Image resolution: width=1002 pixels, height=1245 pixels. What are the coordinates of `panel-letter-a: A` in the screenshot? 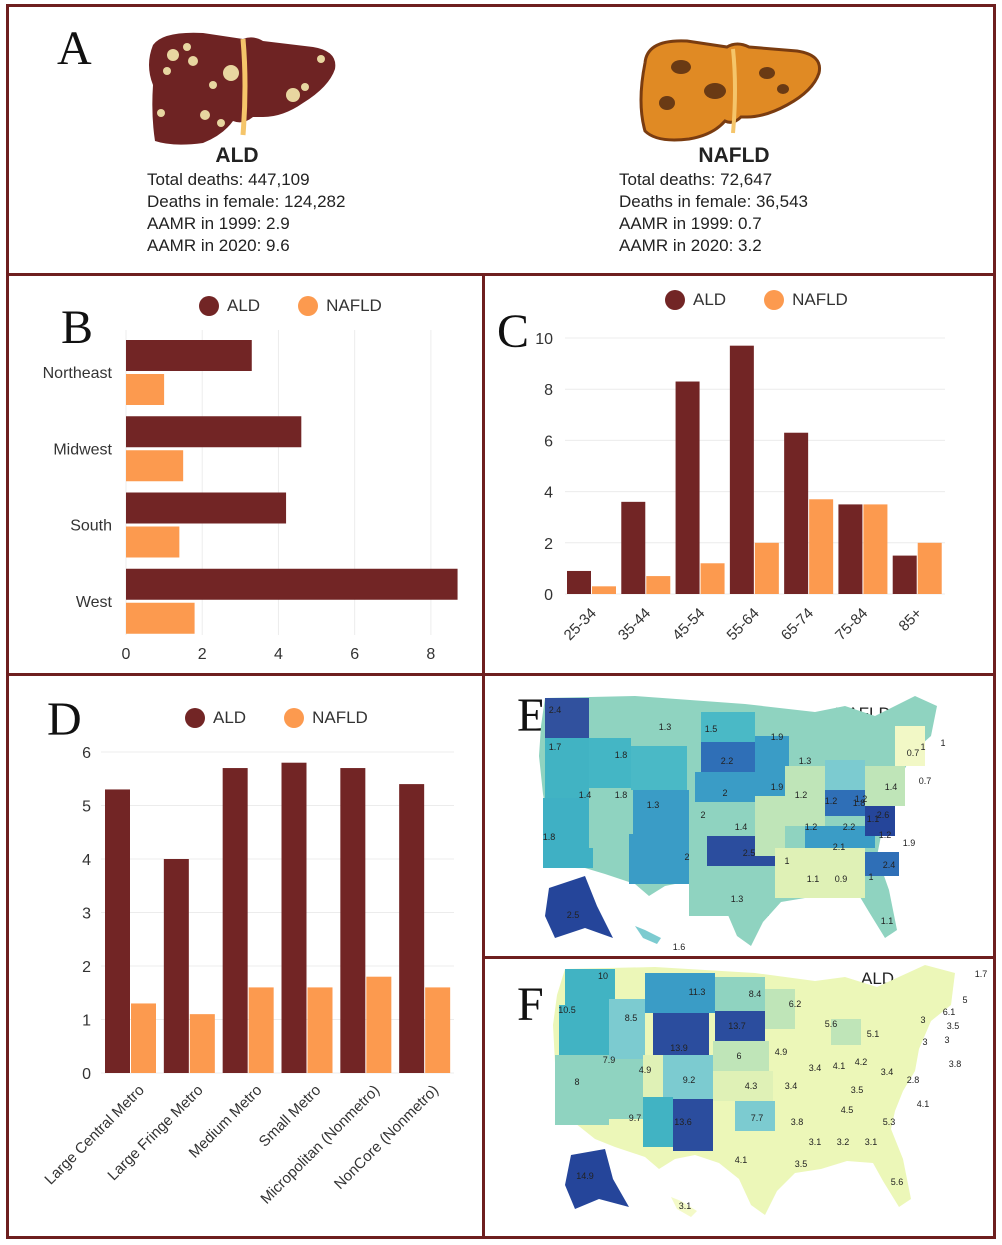 It's located at (74, 48).